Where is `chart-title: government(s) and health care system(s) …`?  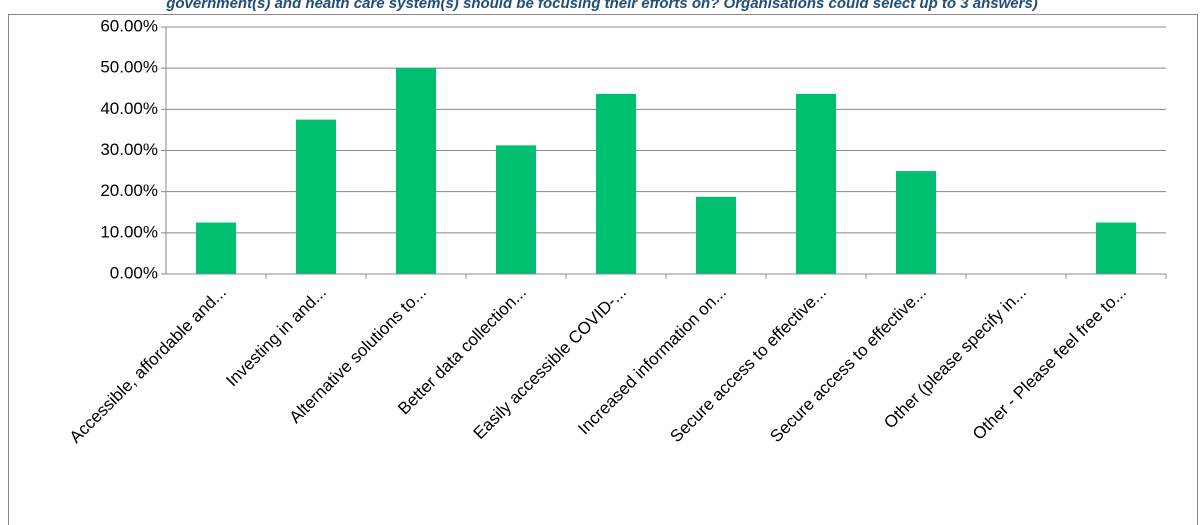
chart-title: government(s) and health care system(s) … is located at coordinates (601, 6).